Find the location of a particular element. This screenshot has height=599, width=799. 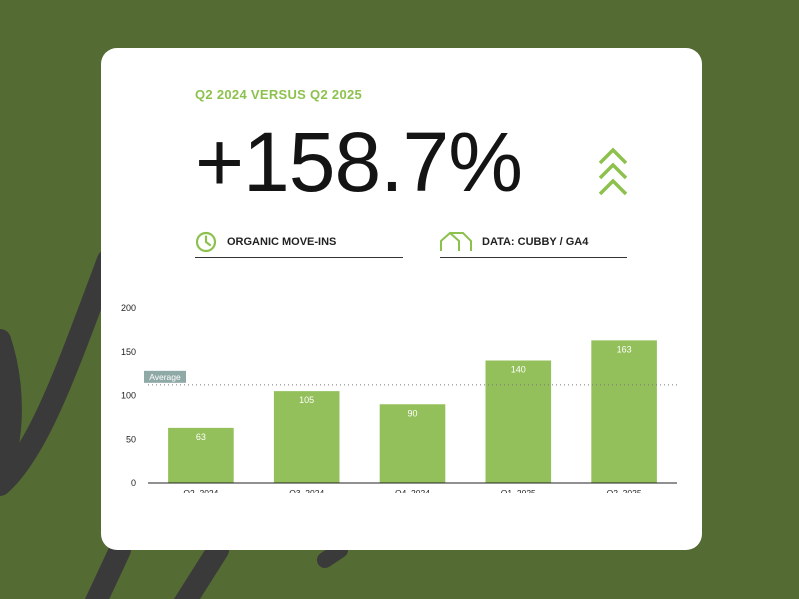

average-label: Average is located at coordinates (165, 377).